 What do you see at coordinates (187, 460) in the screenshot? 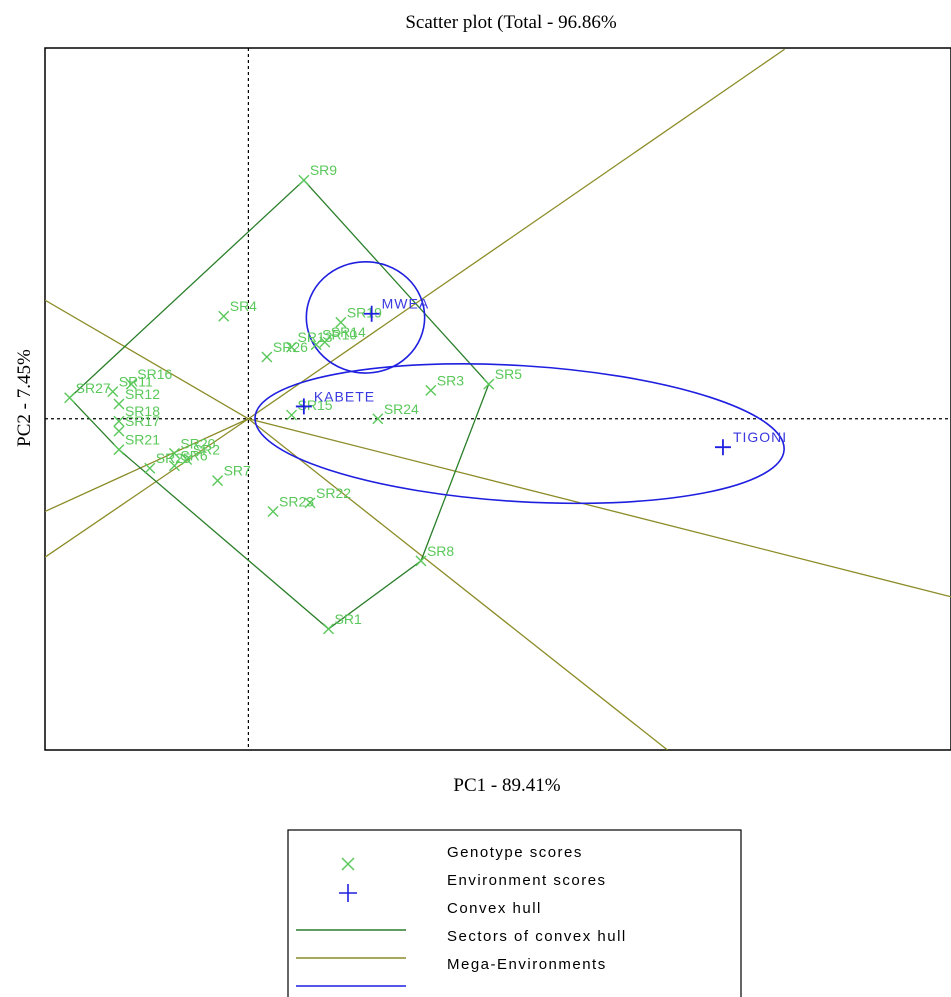
I see `genotype-point-sr2` at bounding box center [187, 460].